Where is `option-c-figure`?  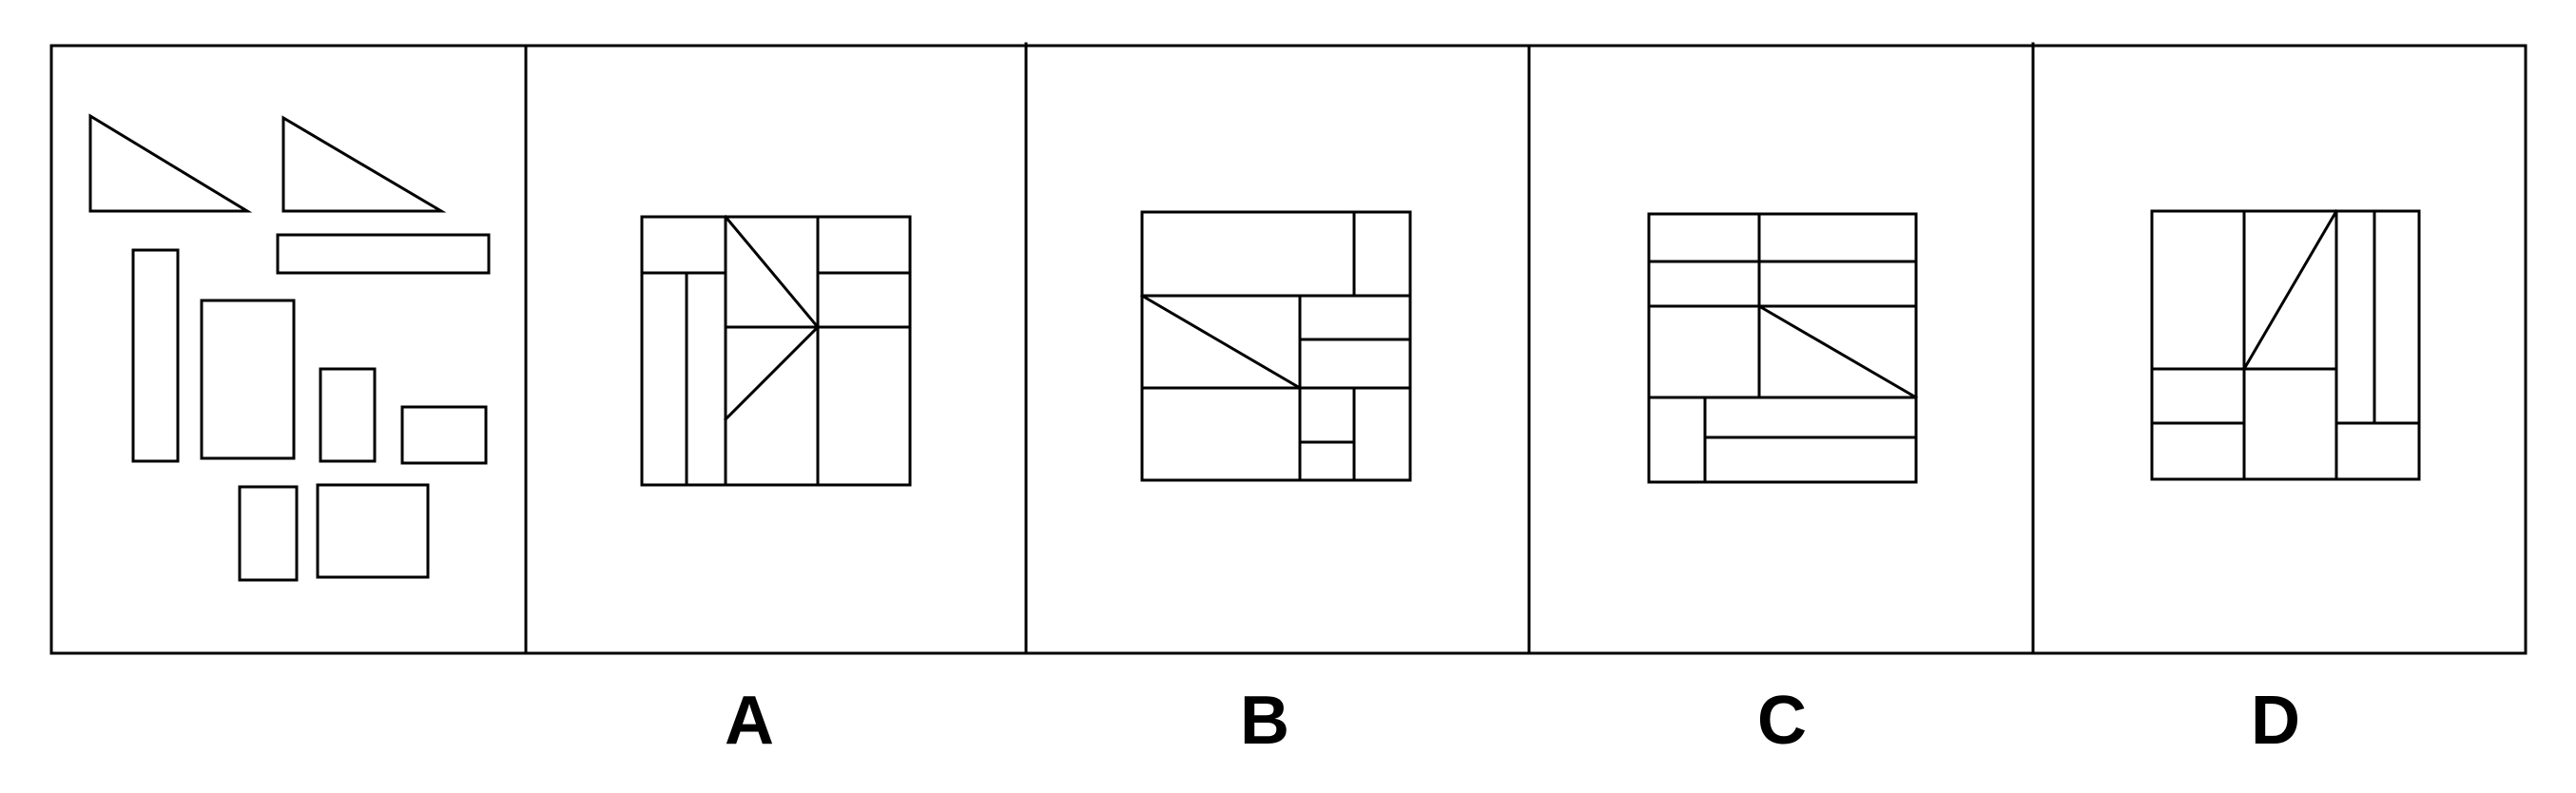
option-c-figure is located at coordinates (1783, 348).